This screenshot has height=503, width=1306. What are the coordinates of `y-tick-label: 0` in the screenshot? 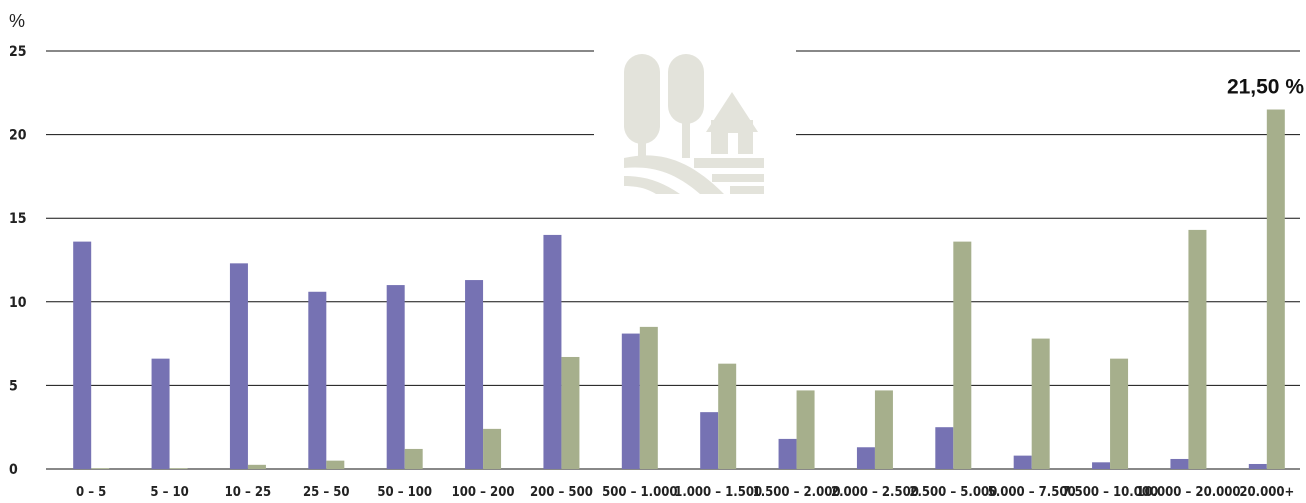 It's located at (13, 470).